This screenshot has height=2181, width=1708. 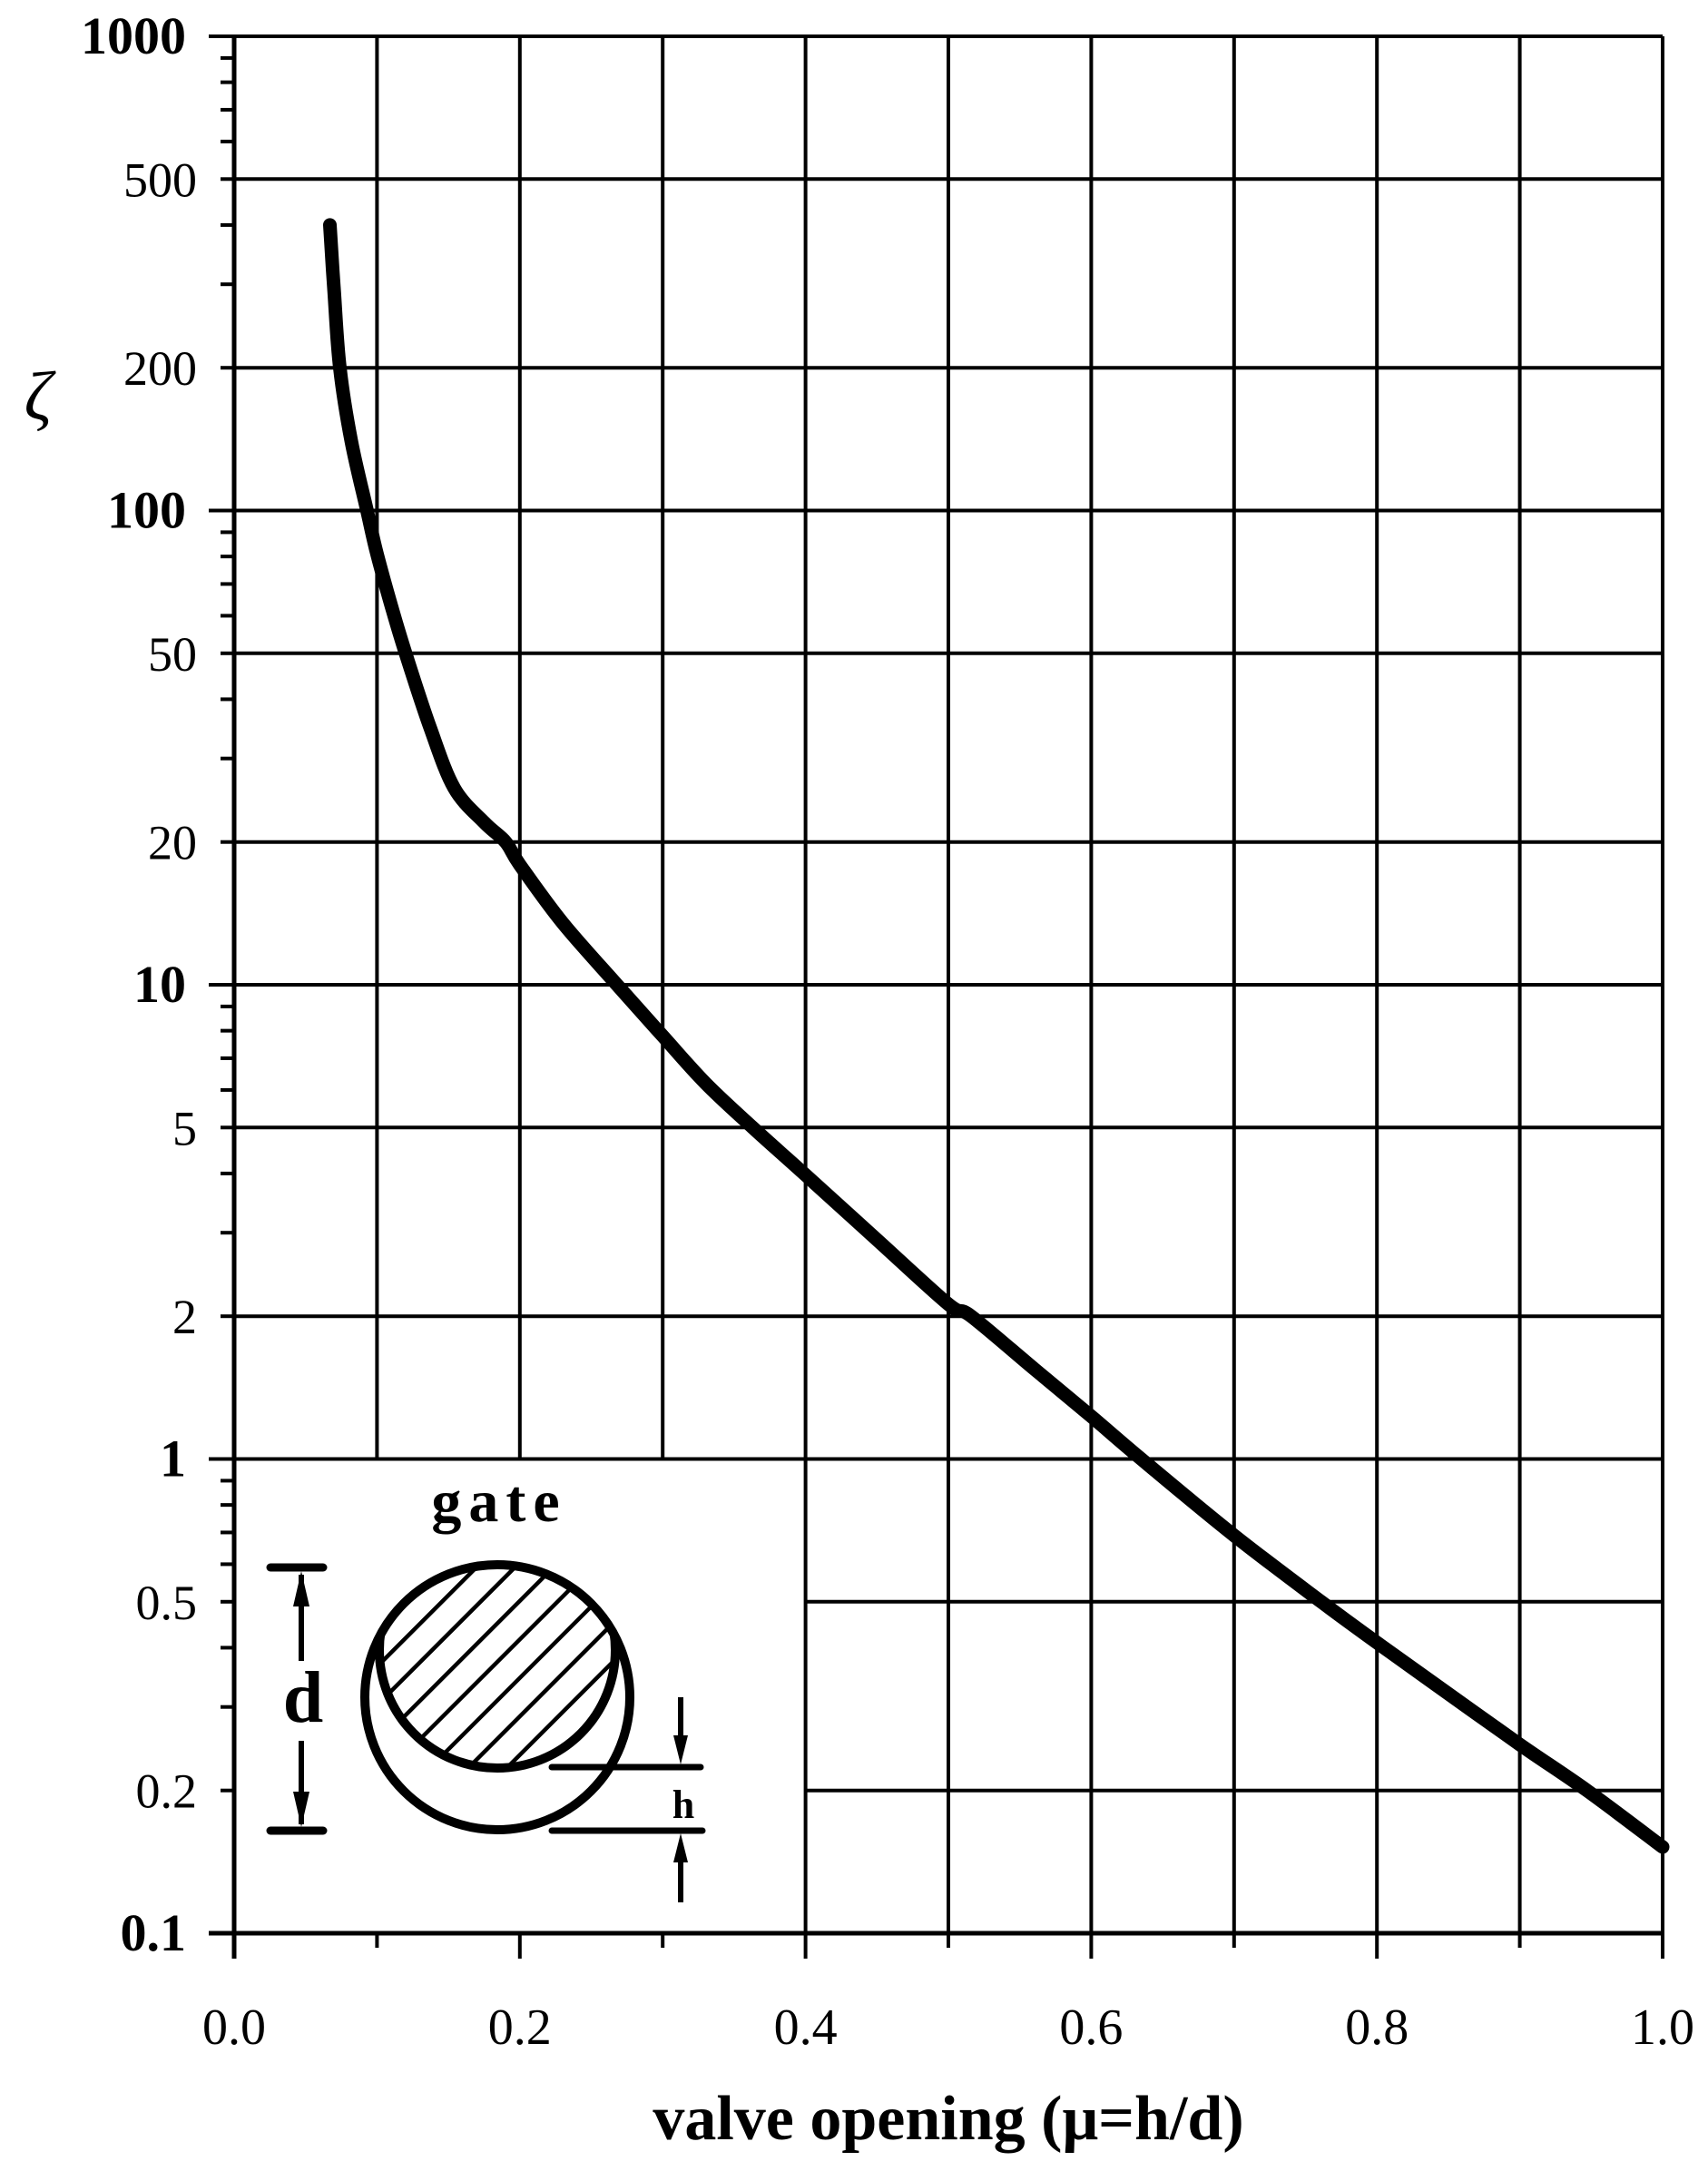 What do you see at coordinates (160, 368) in the screenshot?
I see `y-tick-label: 200` at bounding box center [160, 368].